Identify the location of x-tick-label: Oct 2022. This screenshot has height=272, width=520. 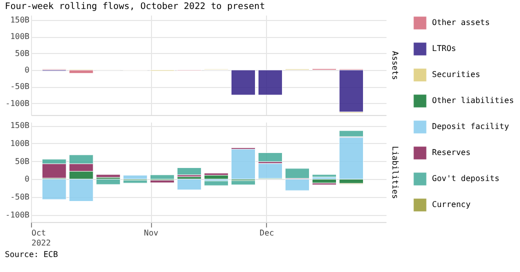
(41, 238).